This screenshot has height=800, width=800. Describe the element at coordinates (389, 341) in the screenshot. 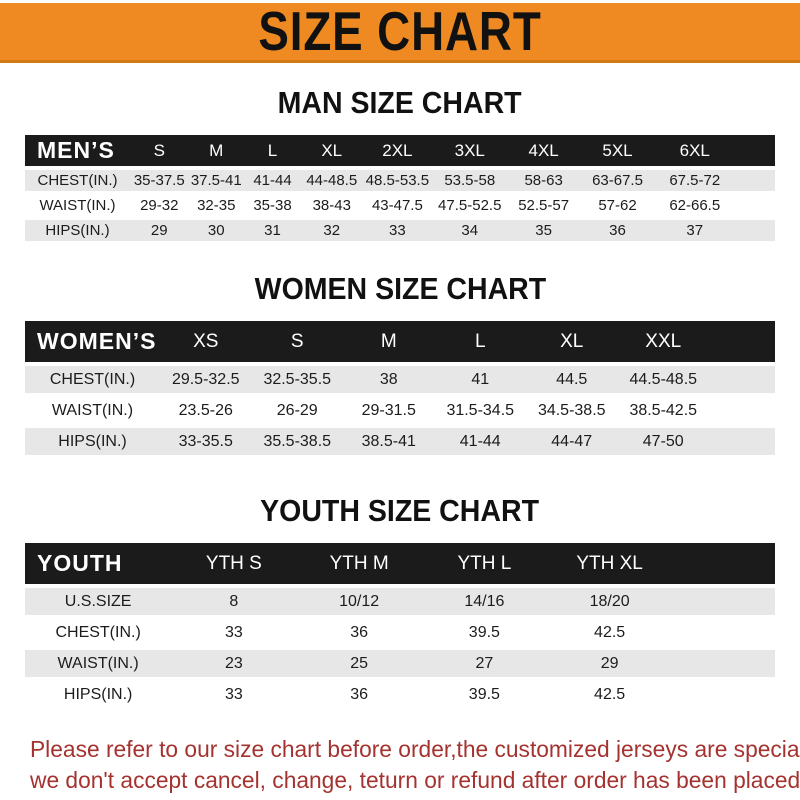

I see `header-size-cell: M` at that location.